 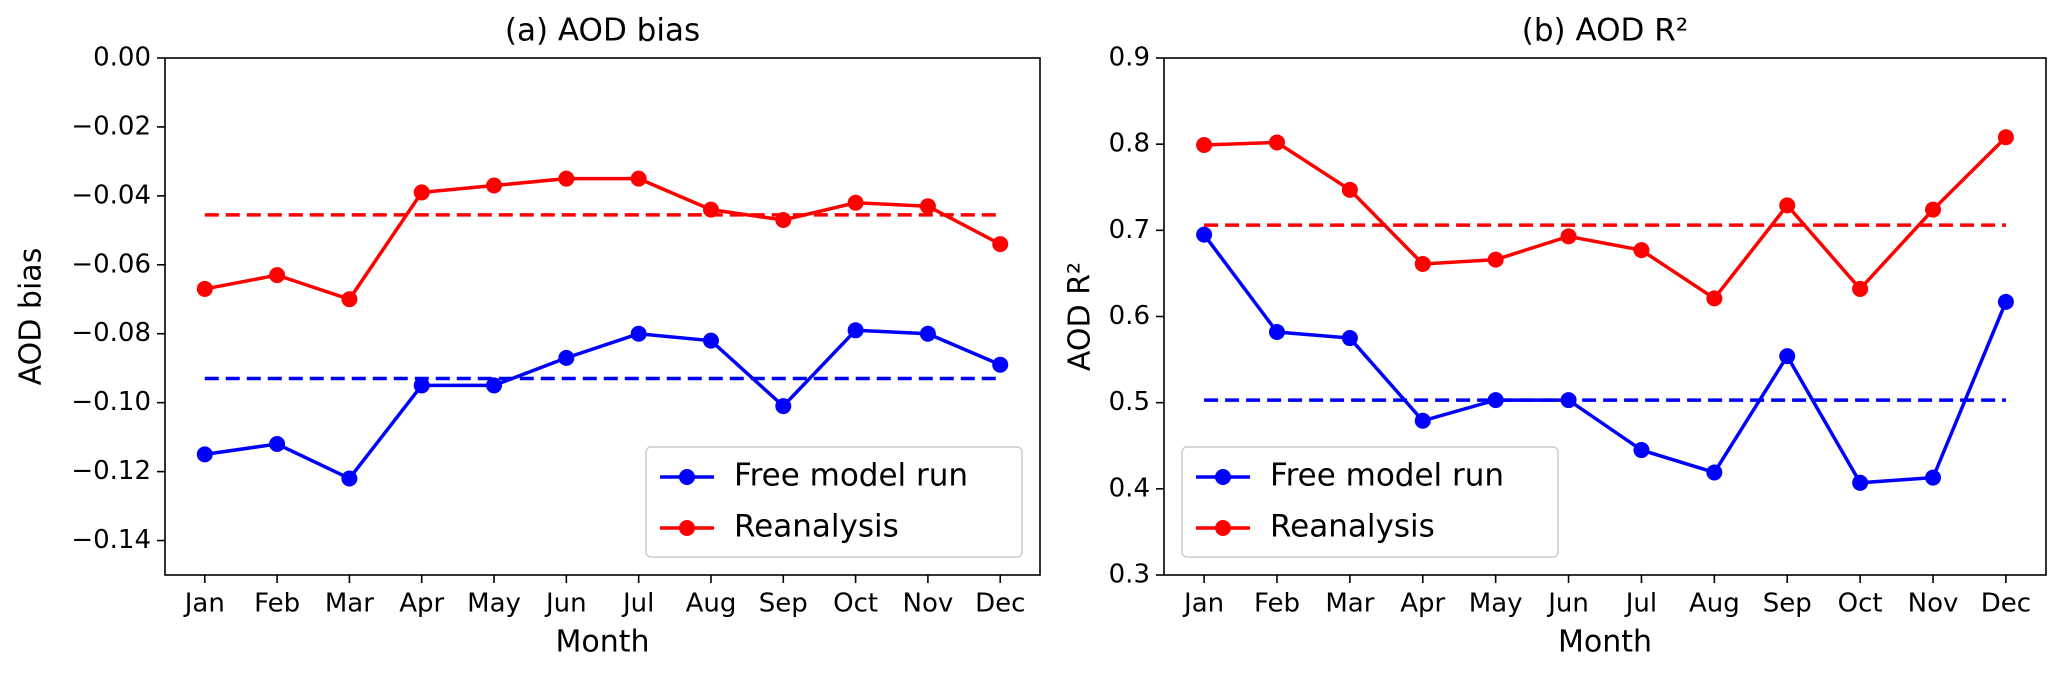 I want to click on chart-title: (a) AOD bias, so click(x=602, y=31).